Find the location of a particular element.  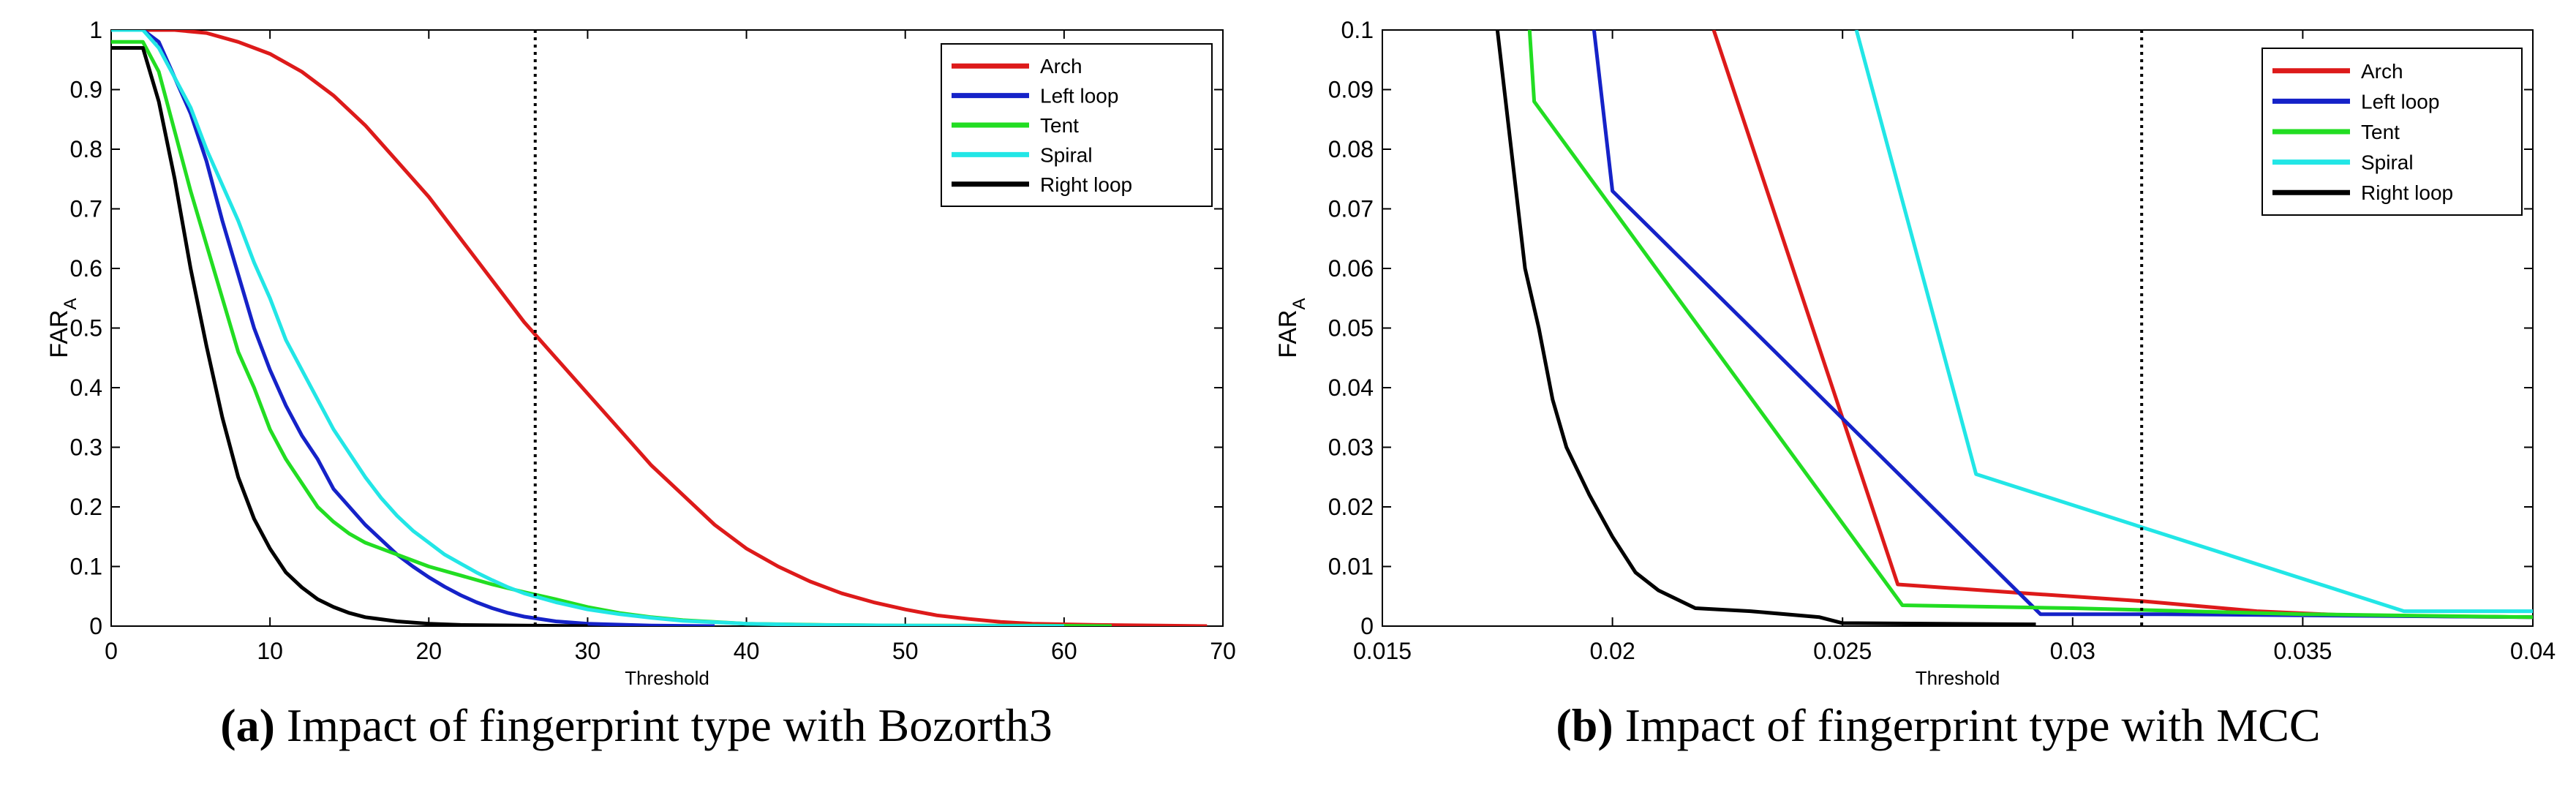

caption-a-text: Impact of fingerprint type with Bozorth3 is located at coordinates (669, 725).